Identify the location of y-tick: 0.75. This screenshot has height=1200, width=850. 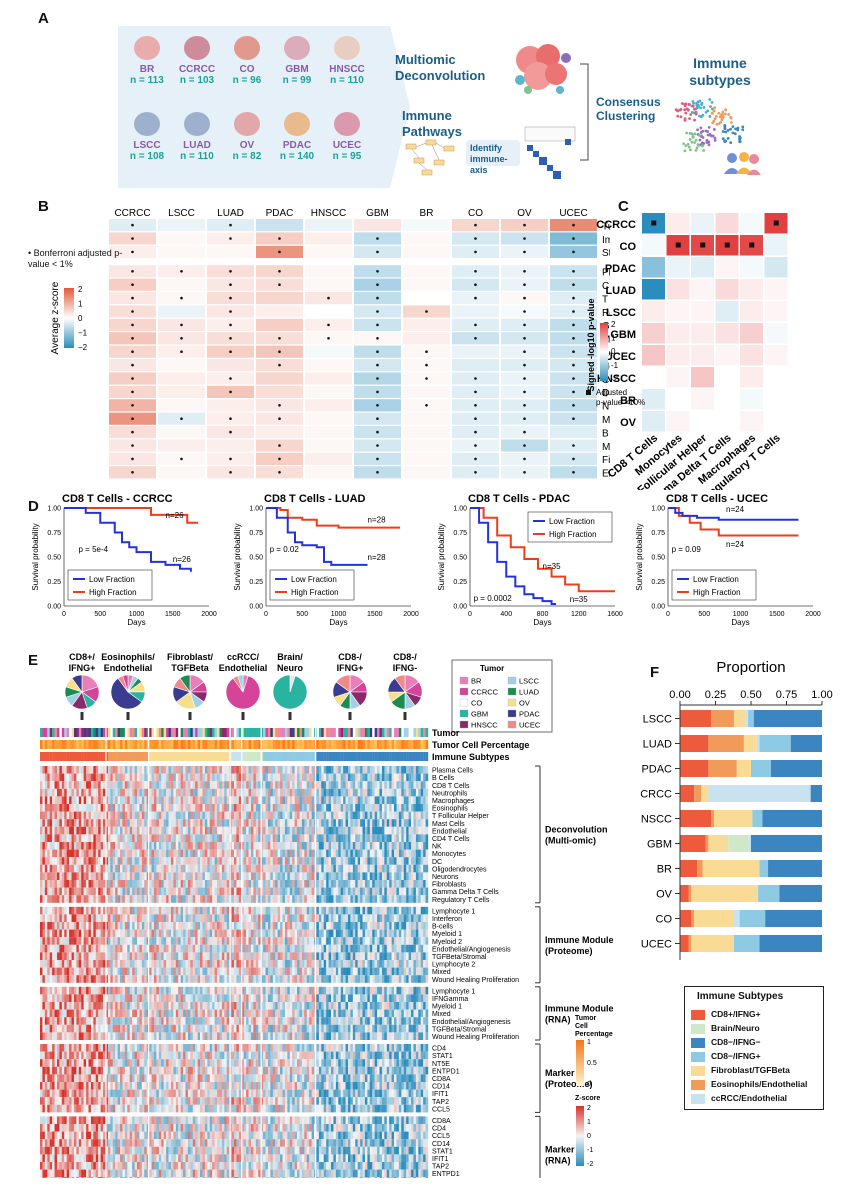
(256, 533).